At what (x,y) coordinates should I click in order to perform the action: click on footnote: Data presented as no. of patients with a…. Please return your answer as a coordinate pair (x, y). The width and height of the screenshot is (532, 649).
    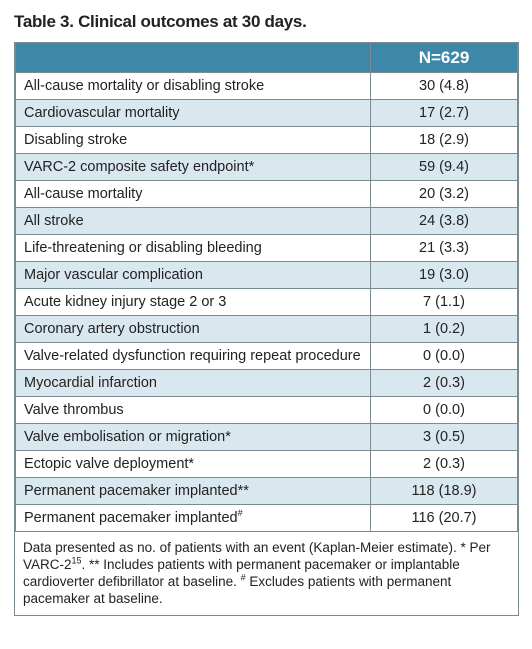
    Looking at the image, I should click on (266, 573).